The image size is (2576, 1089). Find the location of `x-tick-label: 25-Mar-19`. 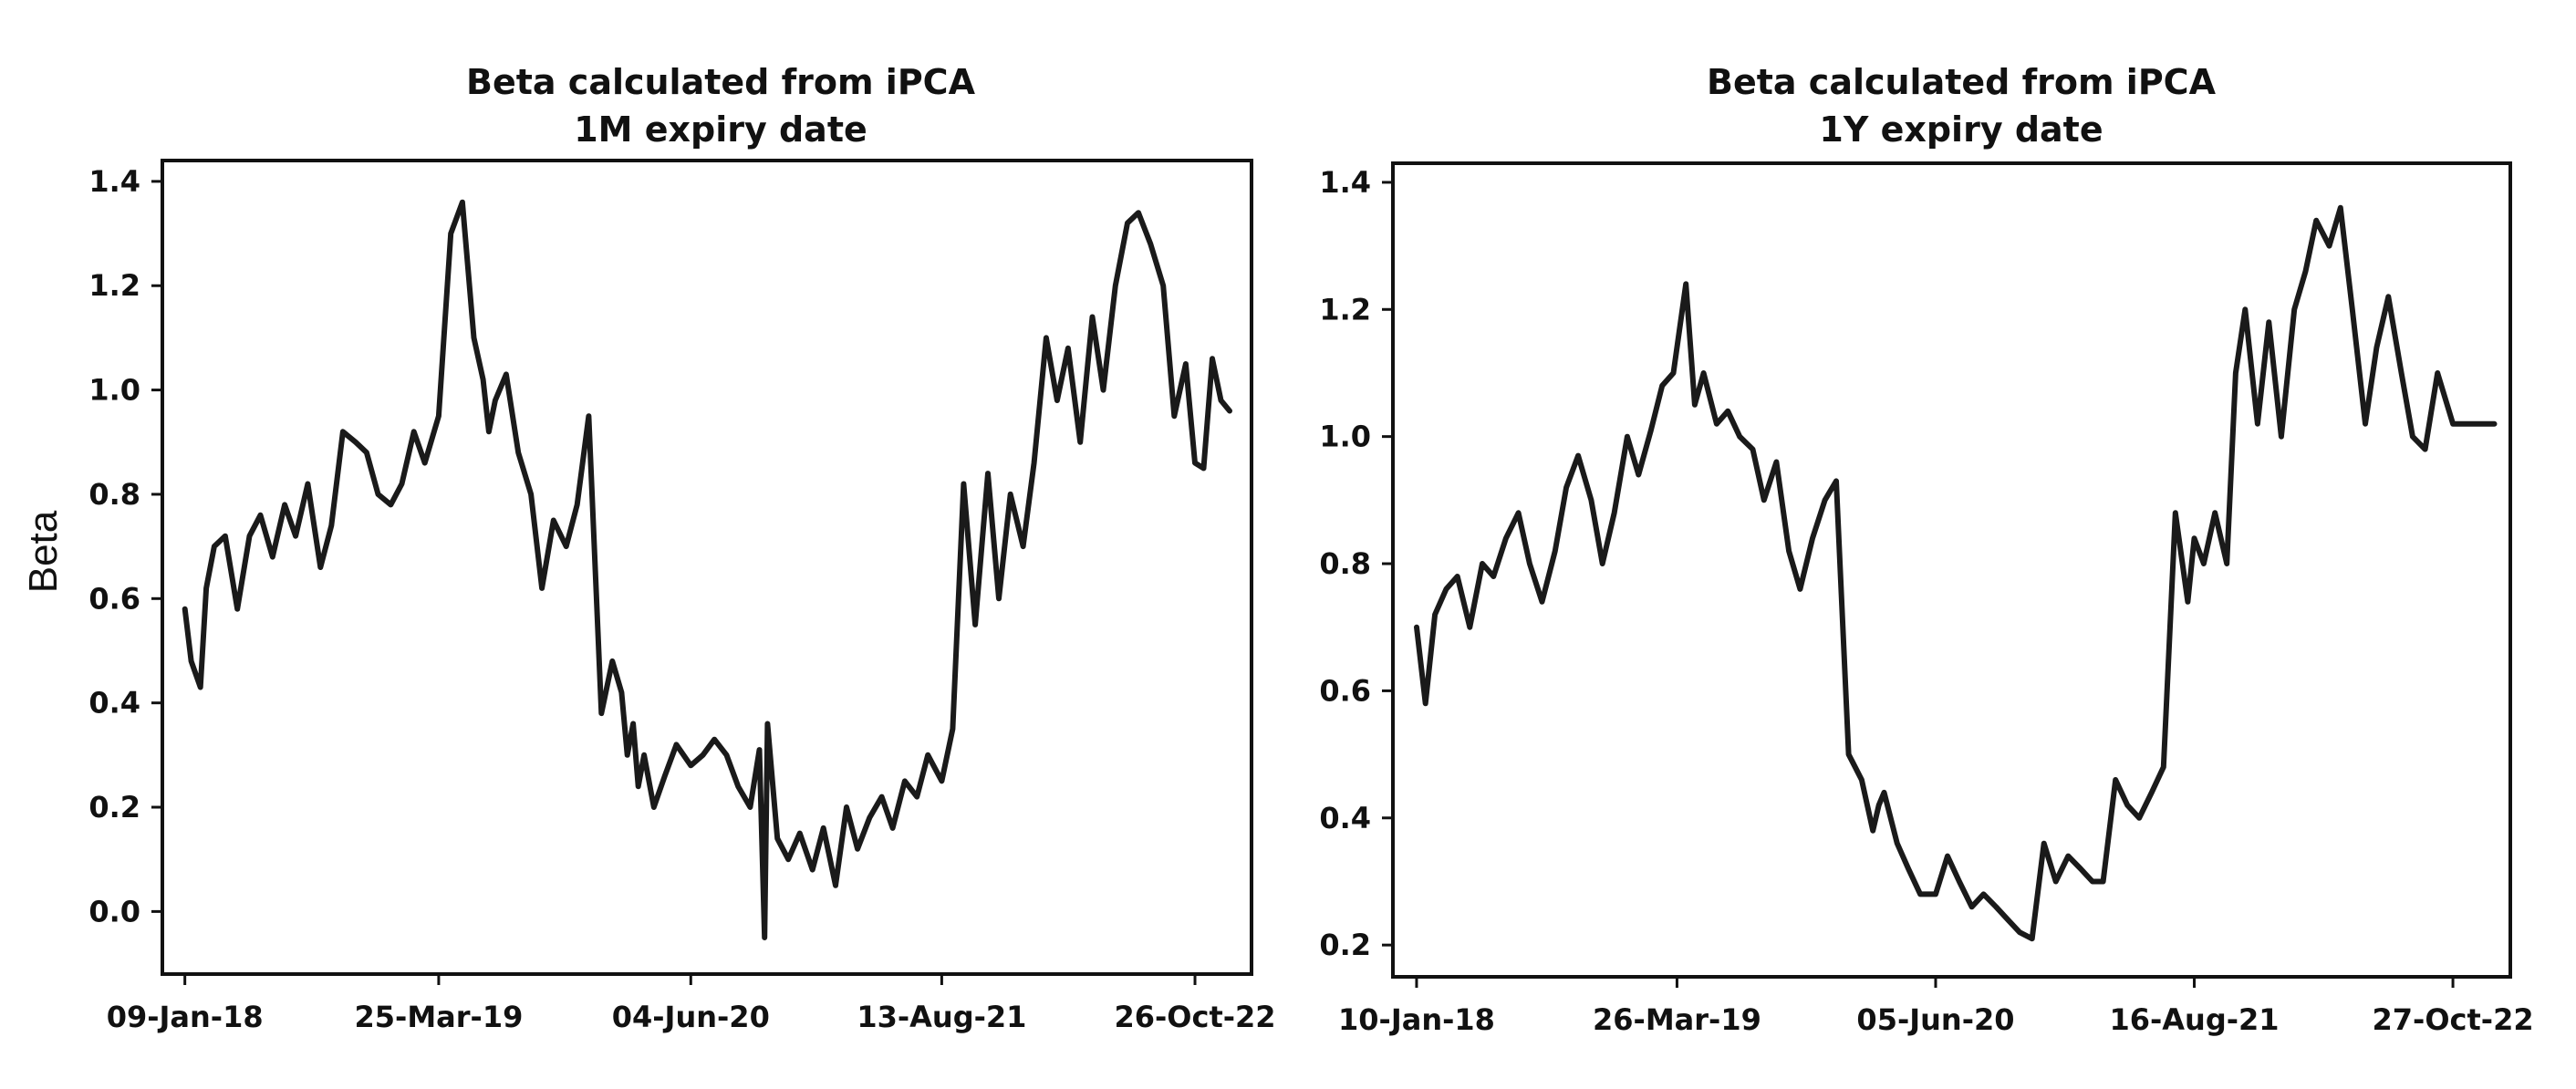

x-tick-label: 25-Mar-19 is located at coordinates (439, 1017).